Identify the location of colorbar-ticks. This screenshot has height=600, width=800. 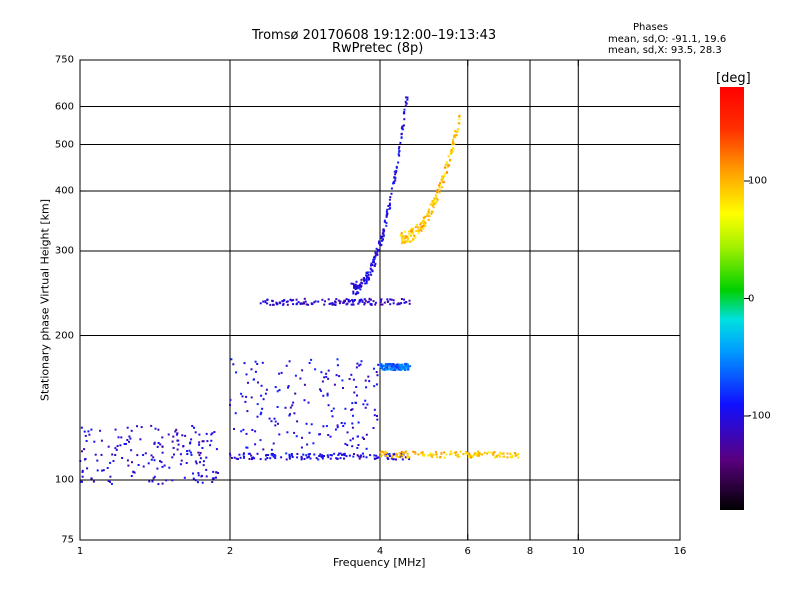
(747, 298).